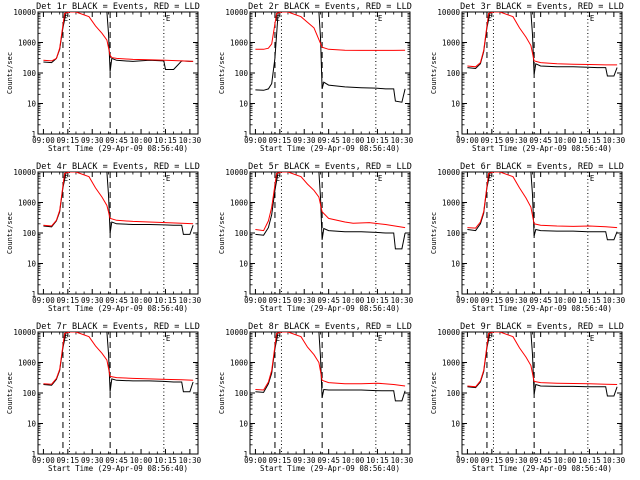 The height and width of the screenshot is (480, 640). What do you see at coordinates (118, 327) in the screenshot?
I see `panel-title: Det 7r BLACK = Events, RED = LLD` at bounding box center [118, 327].